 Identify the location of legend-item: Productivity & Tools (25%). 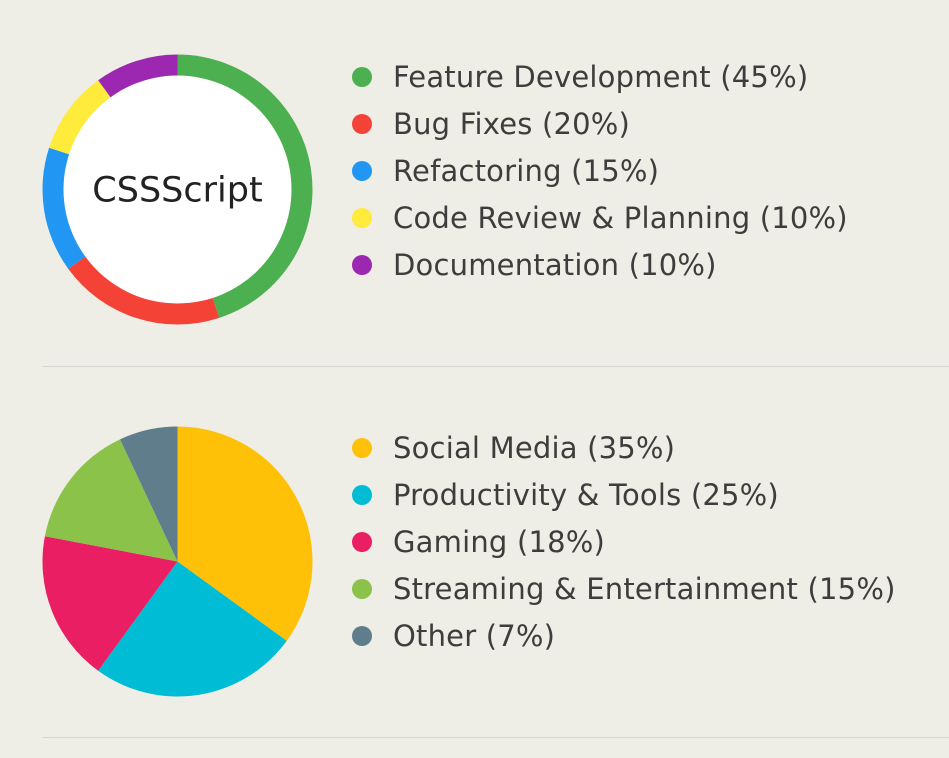
(624, 494).